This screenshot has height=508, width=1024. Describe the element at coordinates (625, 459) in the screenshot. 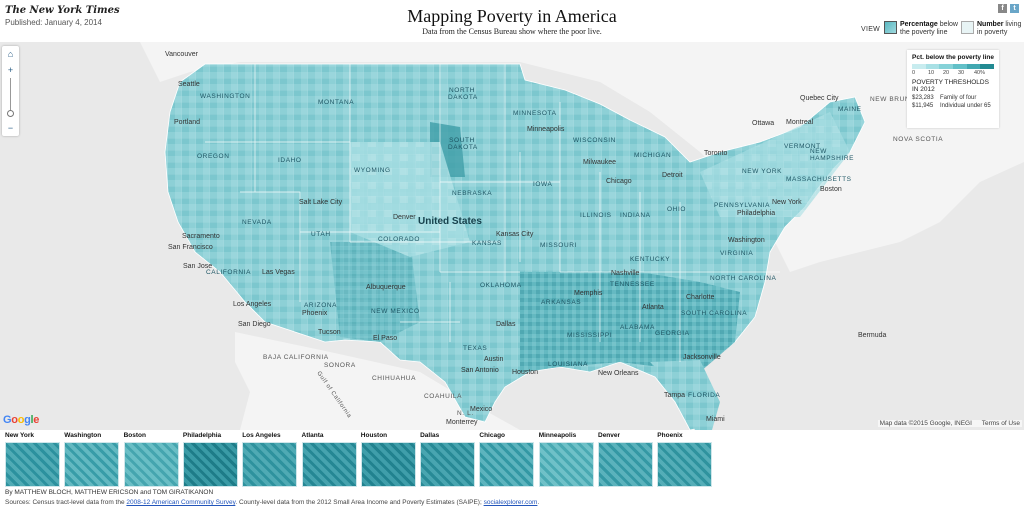

I see `city-thumbnail: Denver` at that location.